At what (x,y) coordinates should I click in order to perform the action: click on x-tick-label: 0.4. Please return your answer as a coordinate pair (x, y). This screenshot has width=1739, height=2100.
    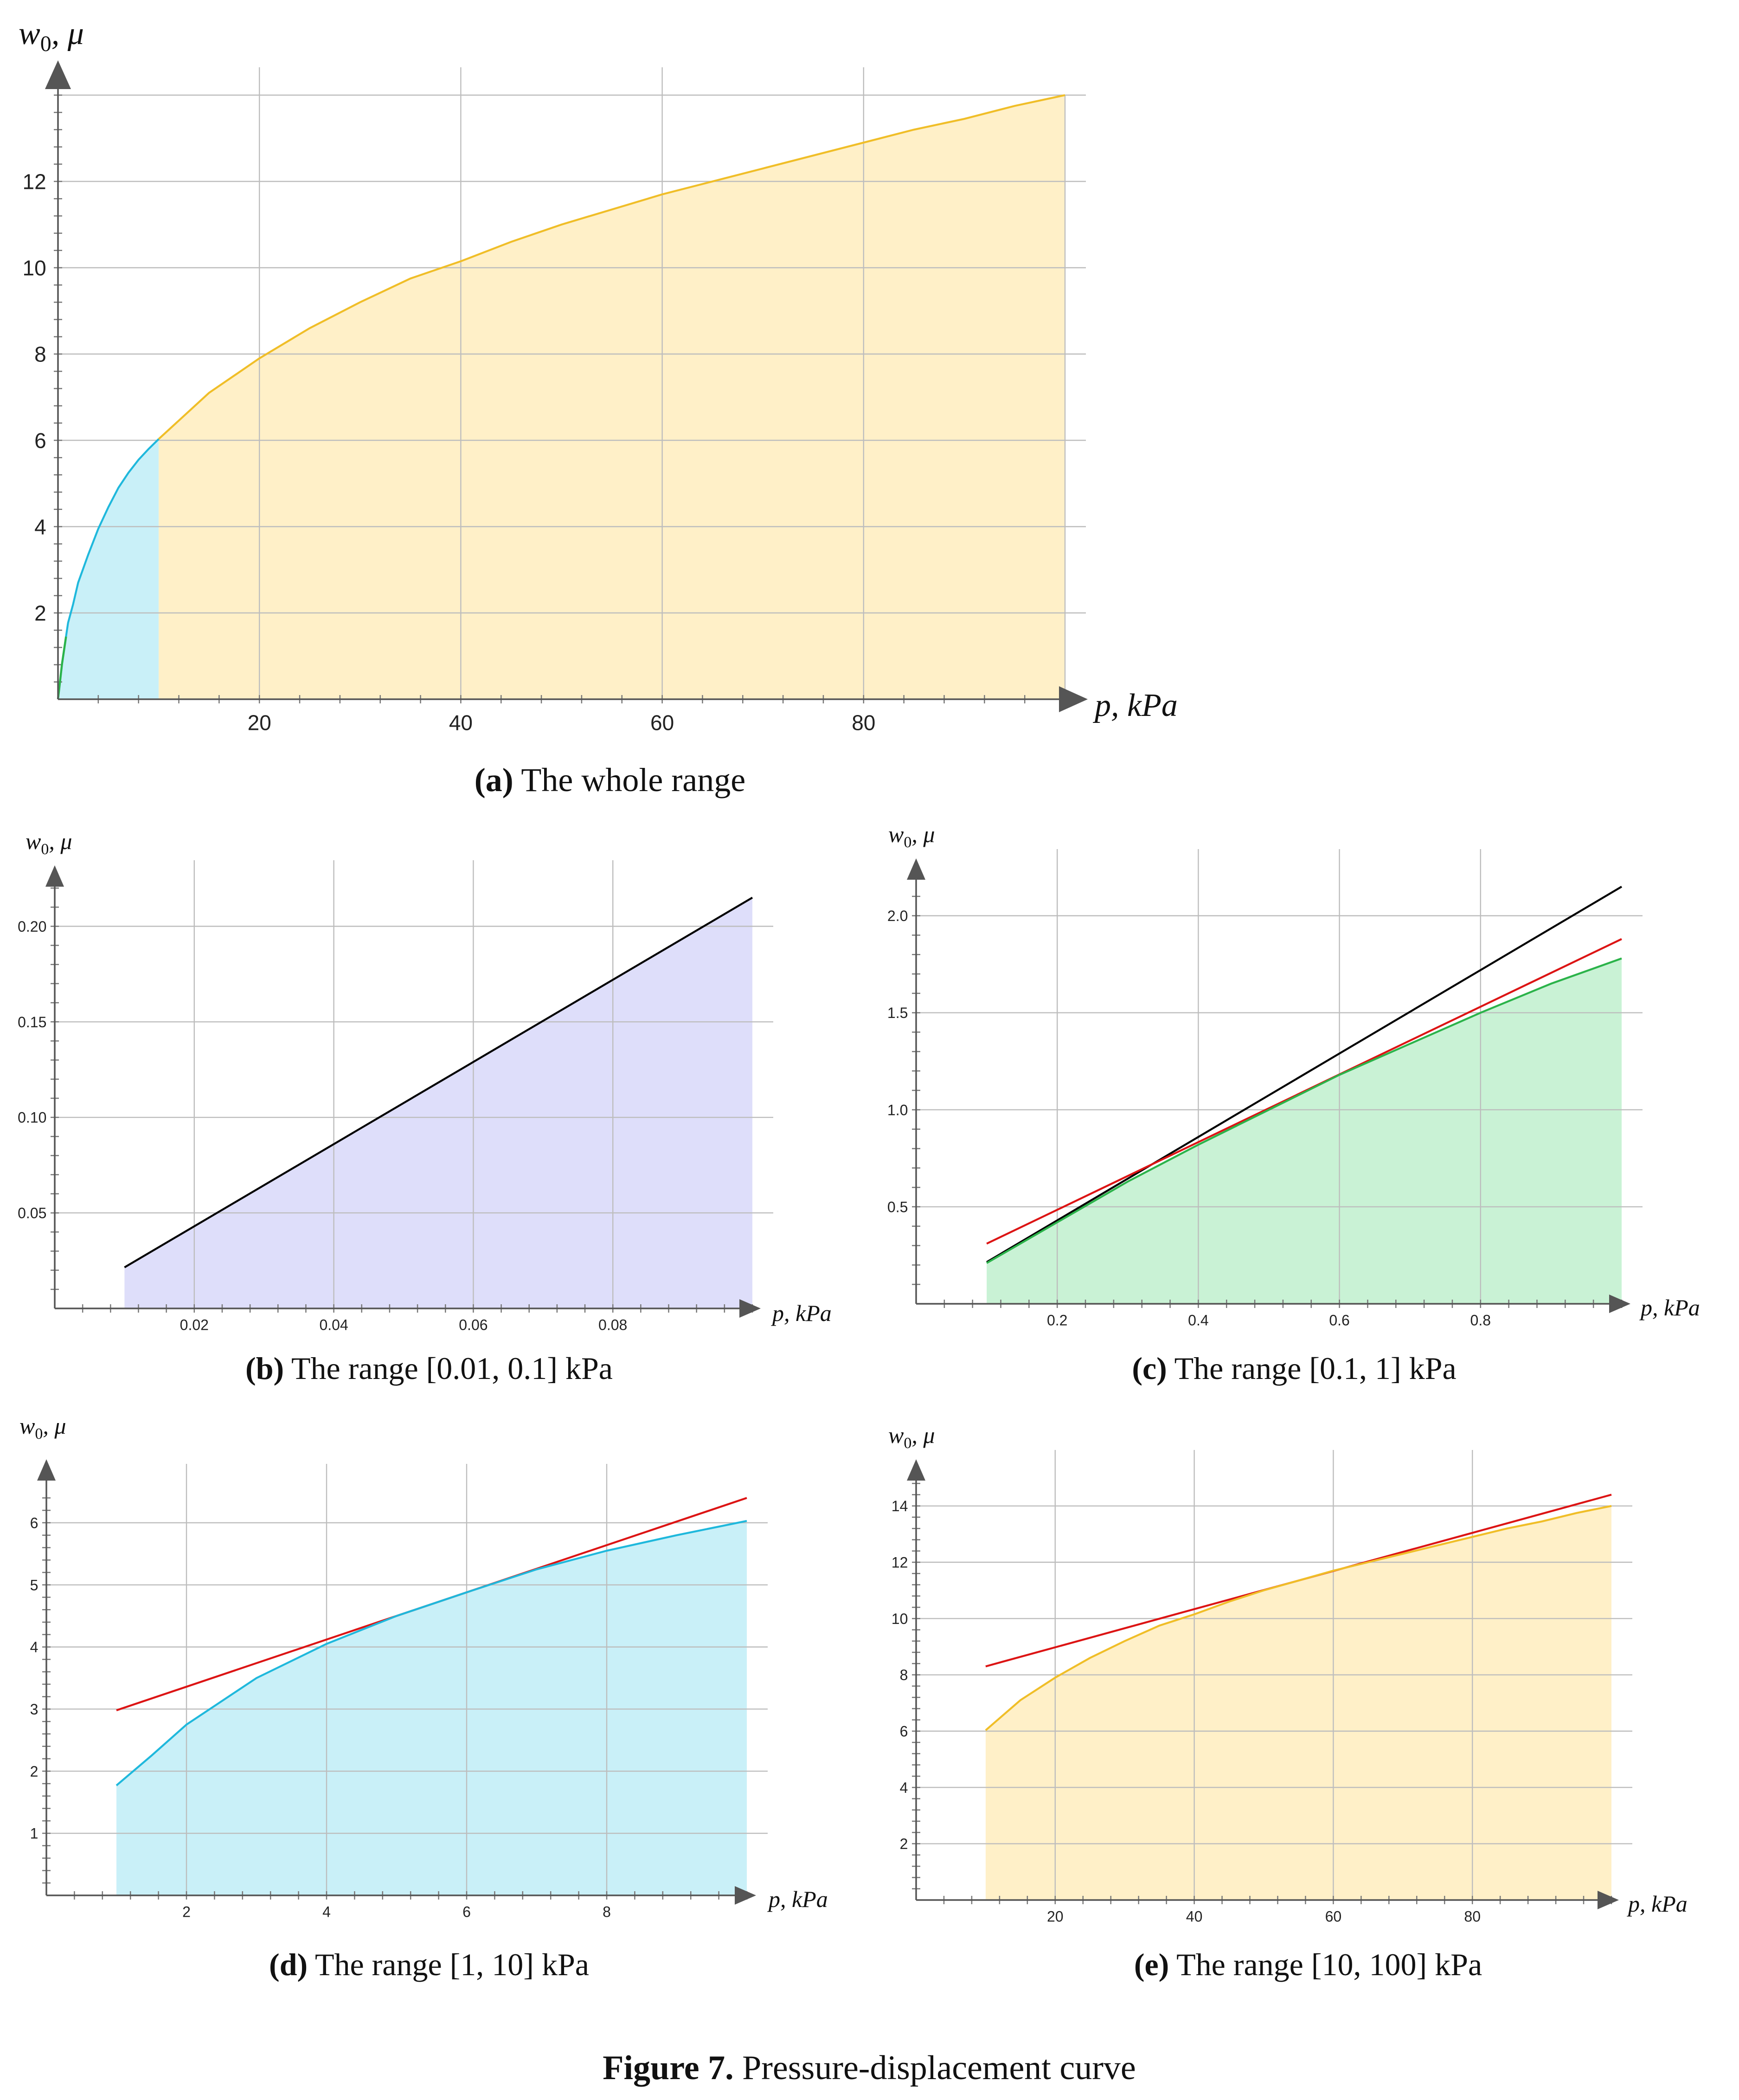
    Looking at the image, I should click on (1198, 1320).